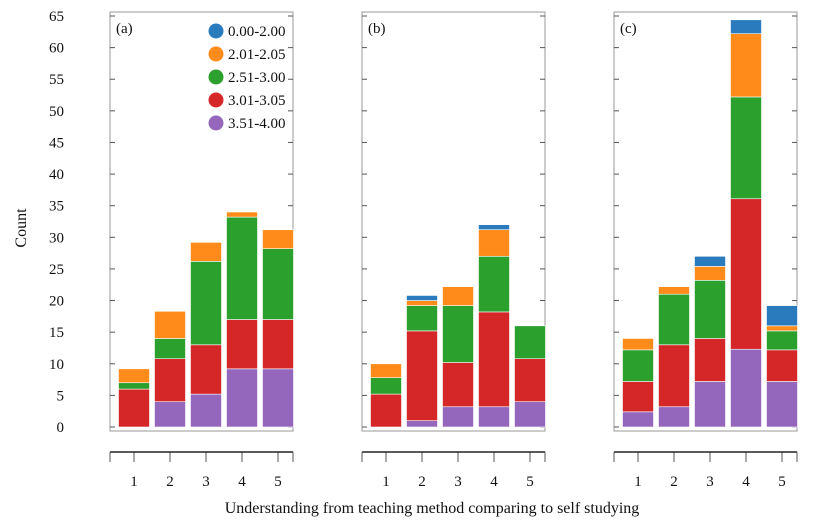  Describe the element at coordinates (56, 175) in the screenshot. I see `y-tick-label: 40` at that location.